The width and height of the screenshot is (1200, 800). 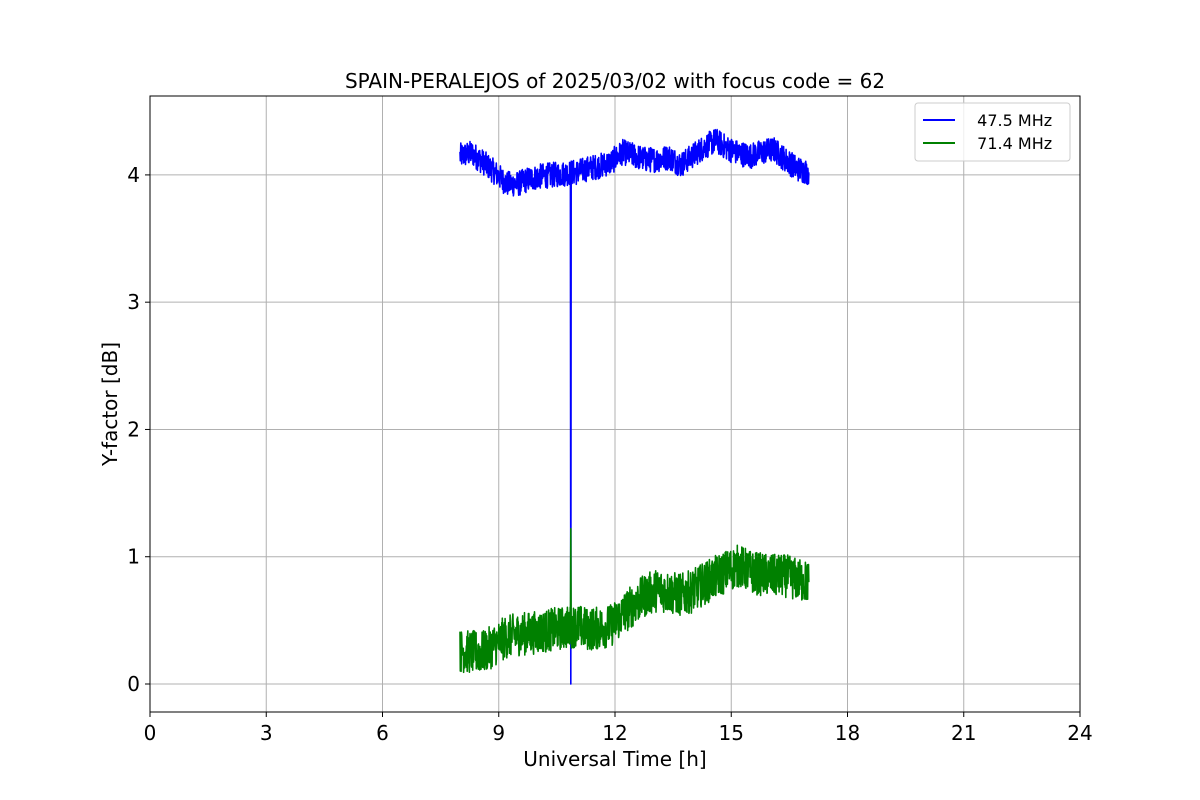 I want to click on x-tick-label: 15, so click(x=731, y=733).